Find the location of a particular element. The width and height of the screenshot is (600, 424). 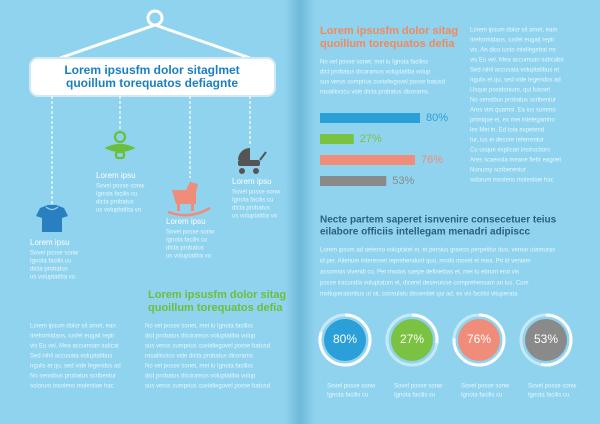

sidebar-text: lex Mei in. Ed tota expetend is located at coordinates (507, 131).